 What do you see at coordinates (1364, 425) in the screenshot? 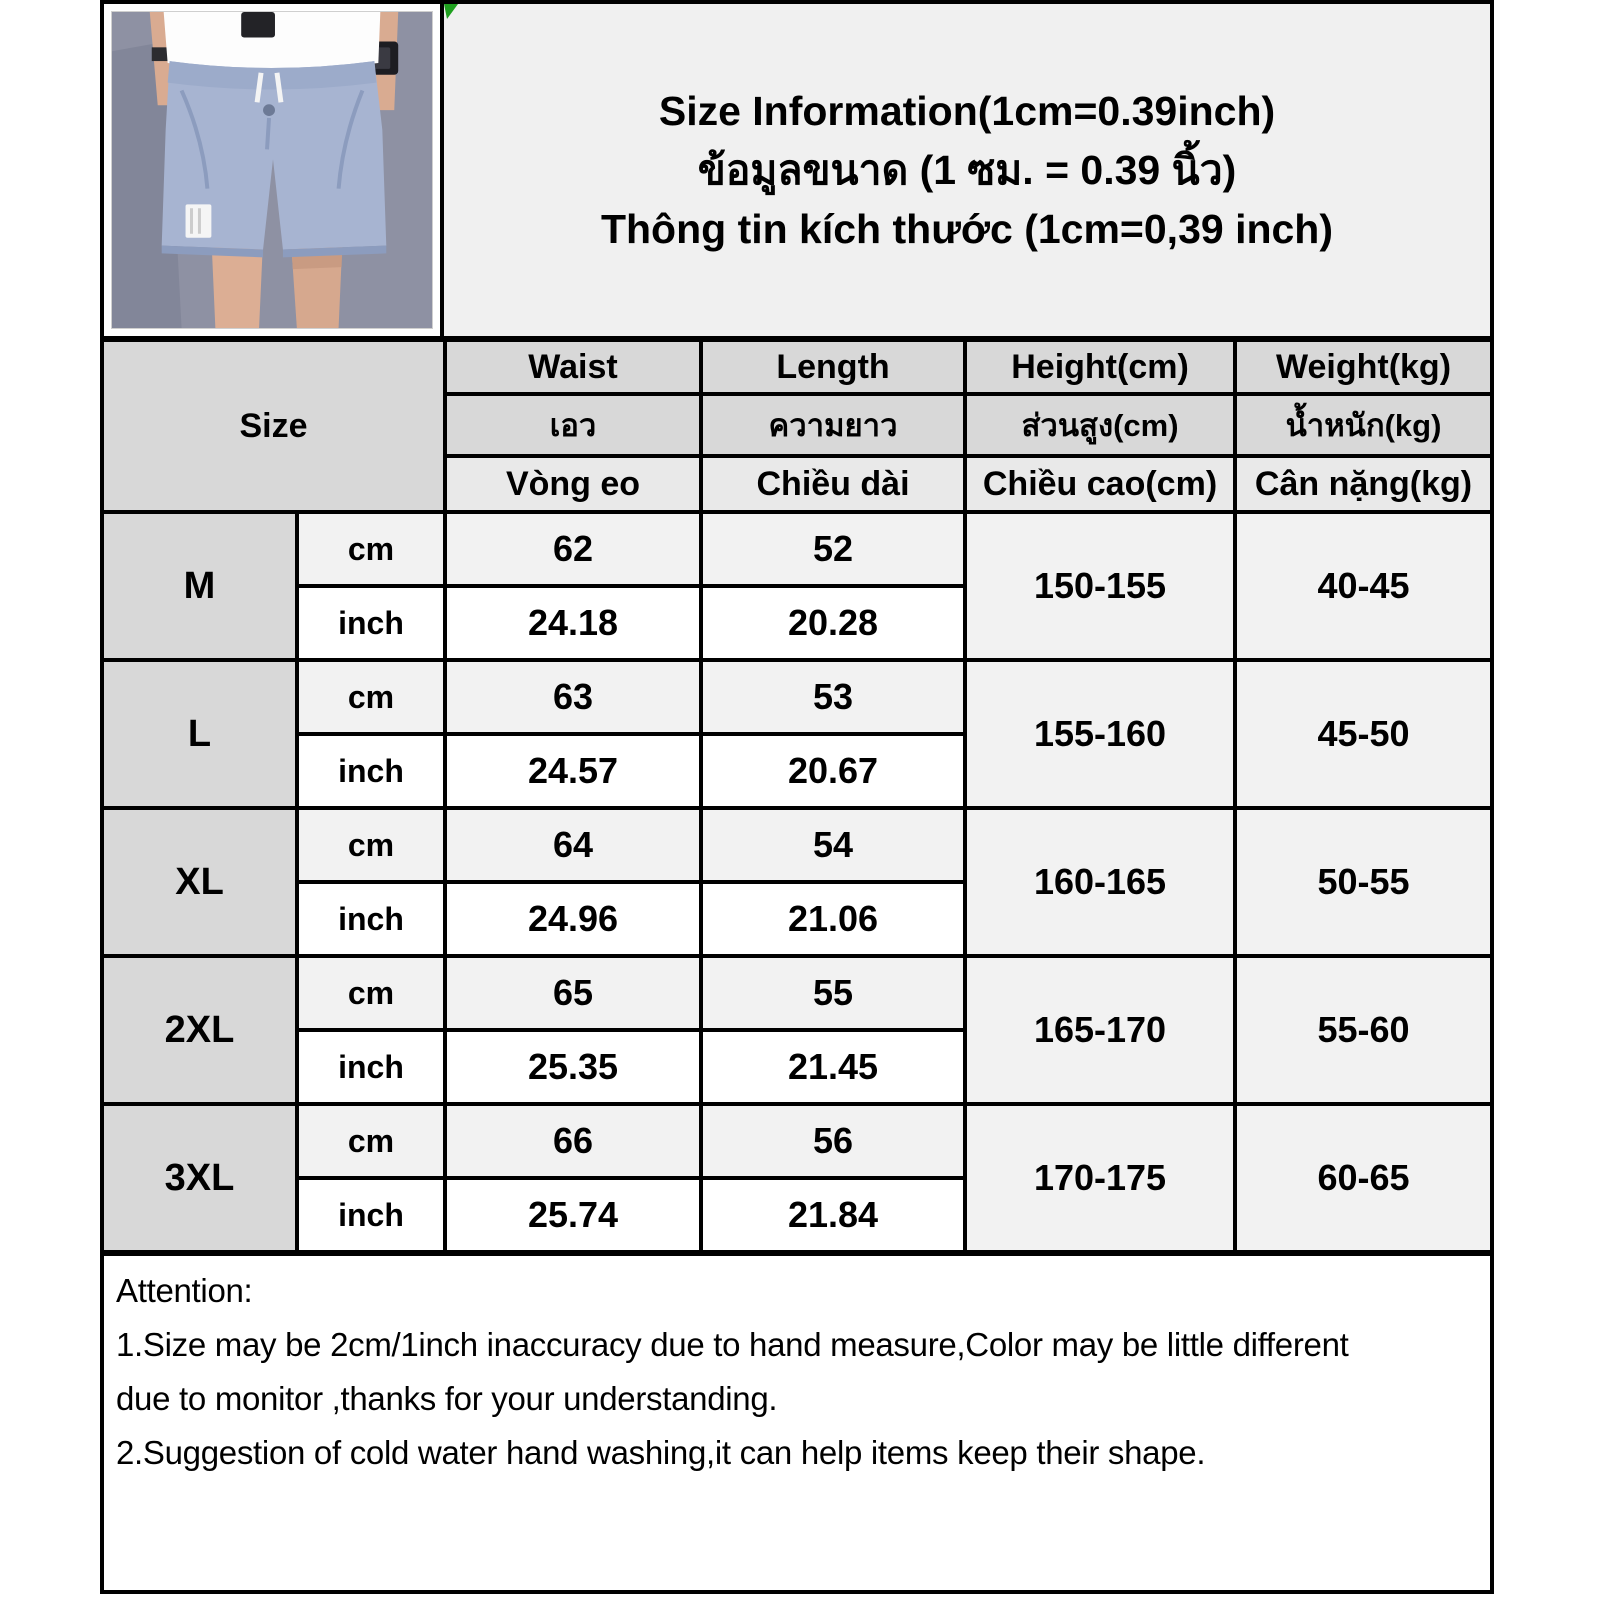
I see `header-weight-th: น้ำหนัก(kg)` at bounding box center [1364, 425].